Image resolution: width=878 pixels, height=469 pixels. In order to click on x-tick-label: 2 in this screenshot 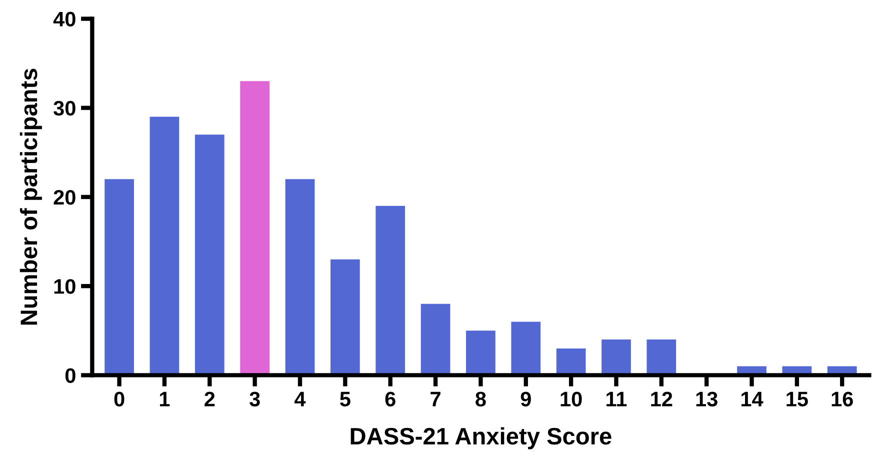, I will do `click(209, 399)`.